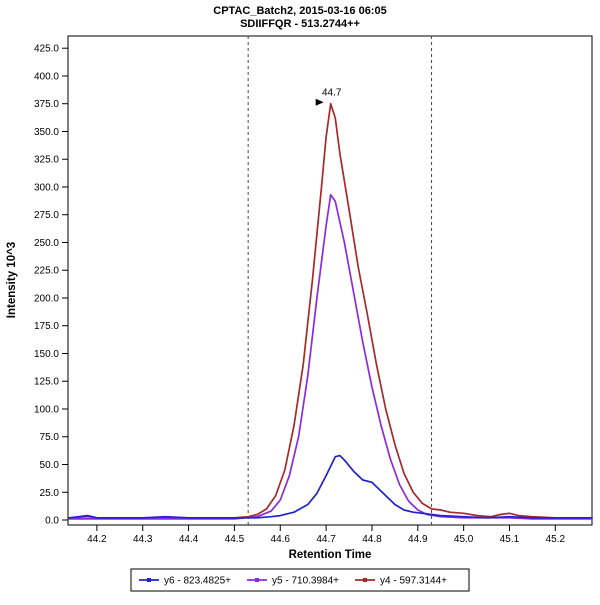 The width and height of the screenshot is (600, 605). Describe the element at coordinates (46, 132) in the screenshot. I see `y-tick-label: 350.0` at that location.